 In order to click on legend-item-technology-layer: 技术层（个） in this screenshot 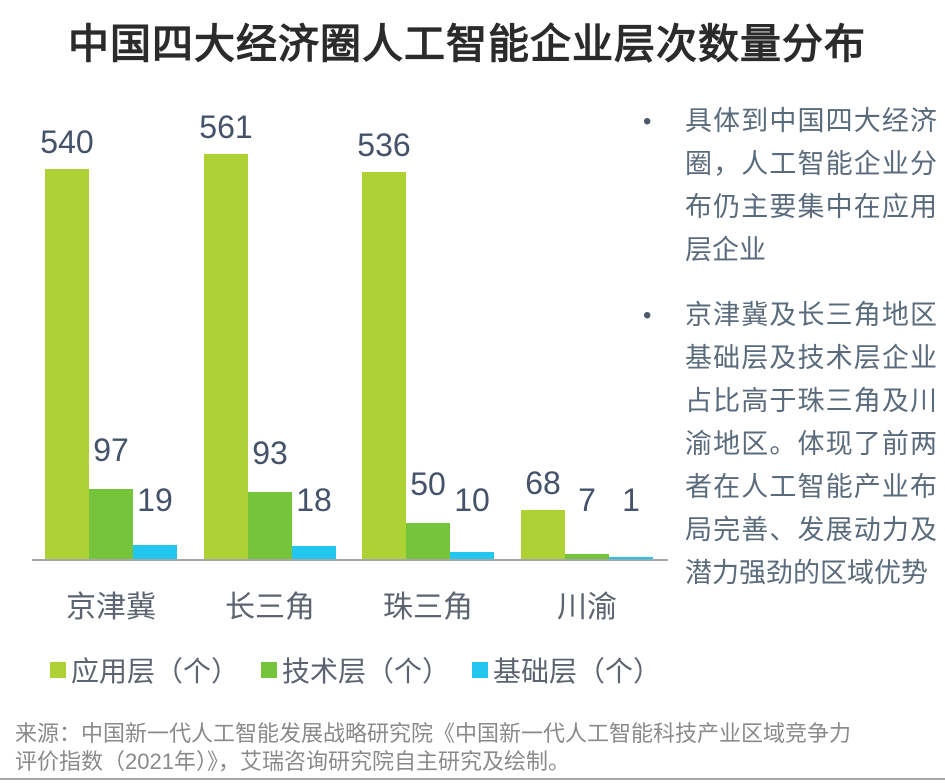, I will do `click(355, 670)`.